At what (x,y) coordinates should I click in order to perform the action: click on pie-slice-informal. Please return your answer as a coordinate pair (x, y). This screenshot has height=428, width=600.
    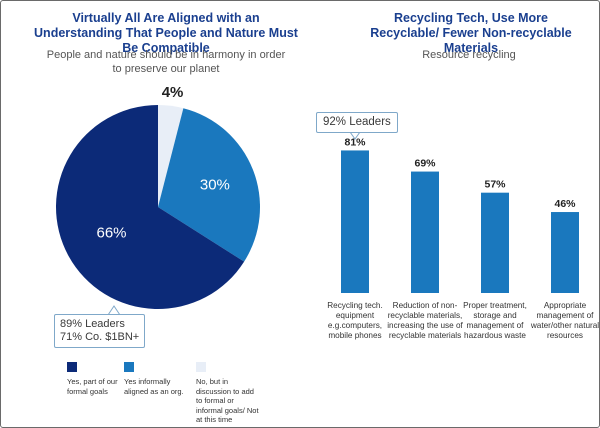
    Looking at the image, I should click on (209, 185).